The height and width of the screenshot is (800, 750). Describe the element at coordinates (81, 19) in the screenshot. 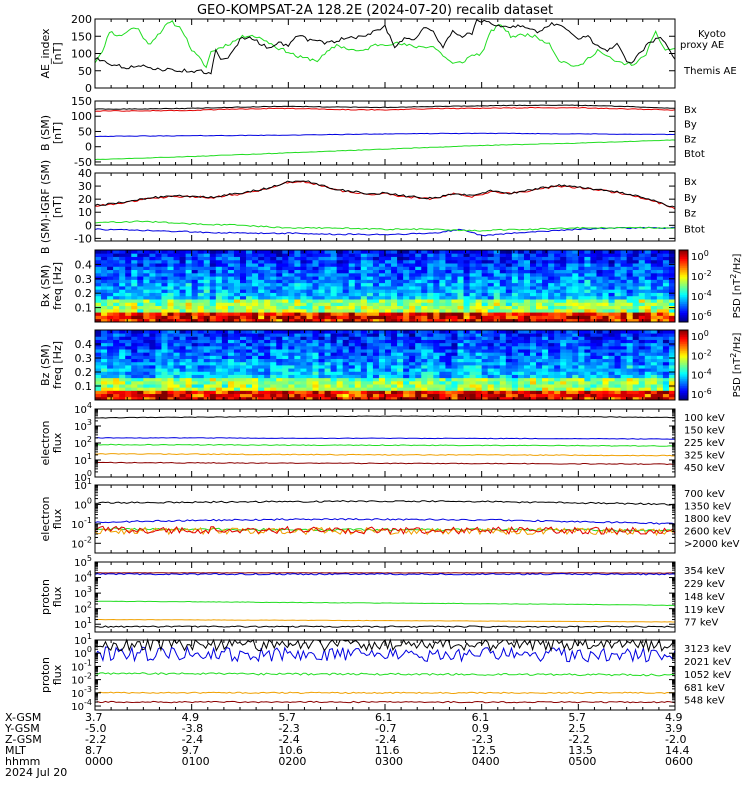

I see `y-tick-label: 200` at that location.